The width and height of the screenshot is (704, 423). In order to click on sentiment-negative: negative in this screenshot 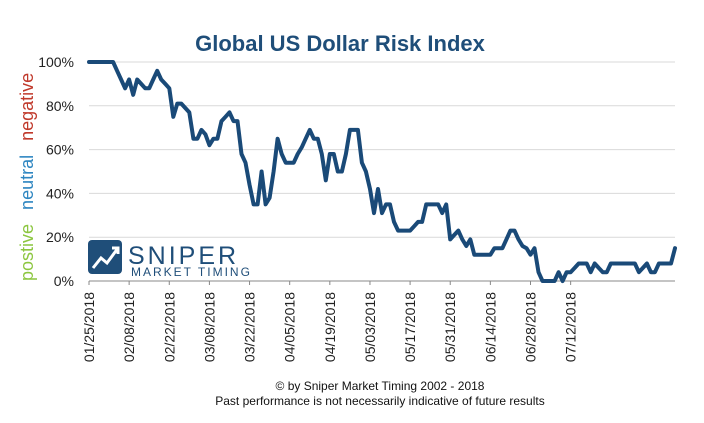, I will do `click(27, 107)`.